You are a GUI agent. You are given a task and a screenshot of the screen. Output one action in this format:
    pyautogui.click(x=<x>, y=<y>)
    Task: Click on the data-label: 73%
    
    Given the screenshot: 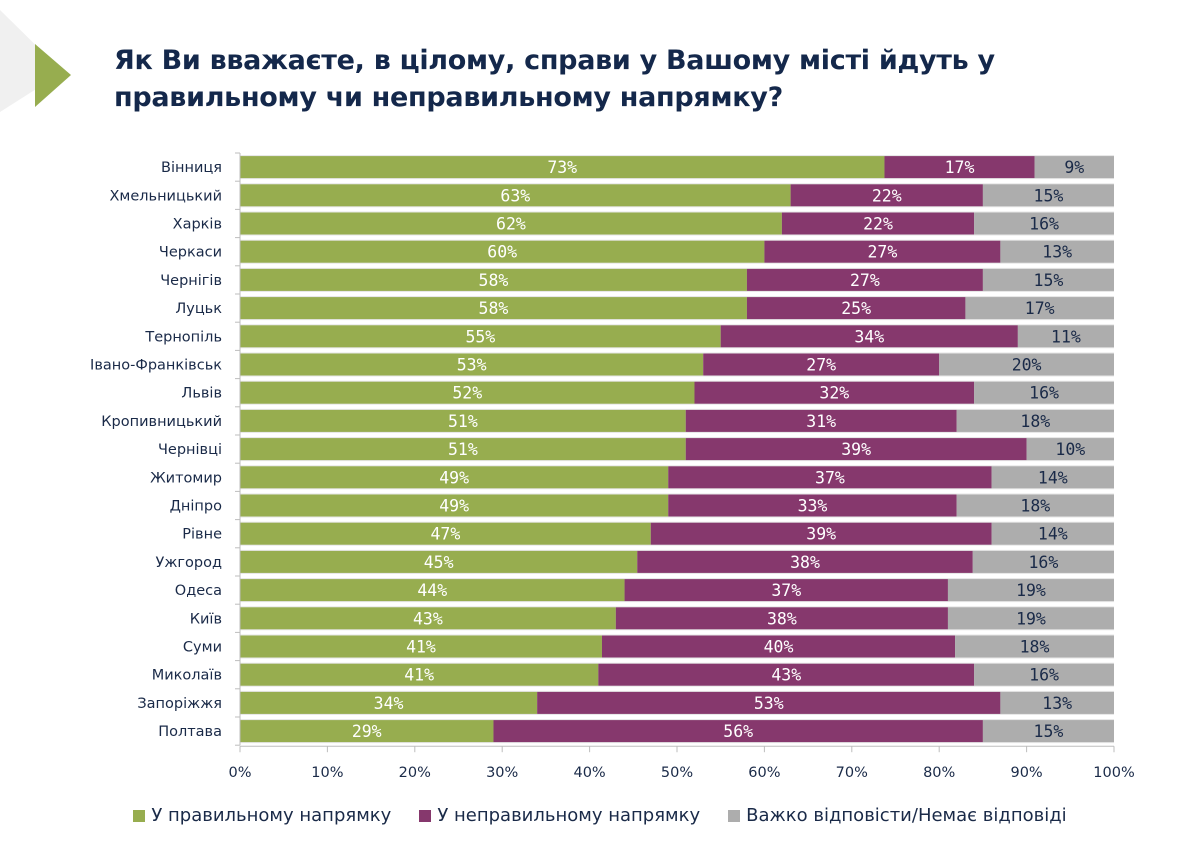 What is the action you would take?
    pyautogui.click(x=562, y=167)
    